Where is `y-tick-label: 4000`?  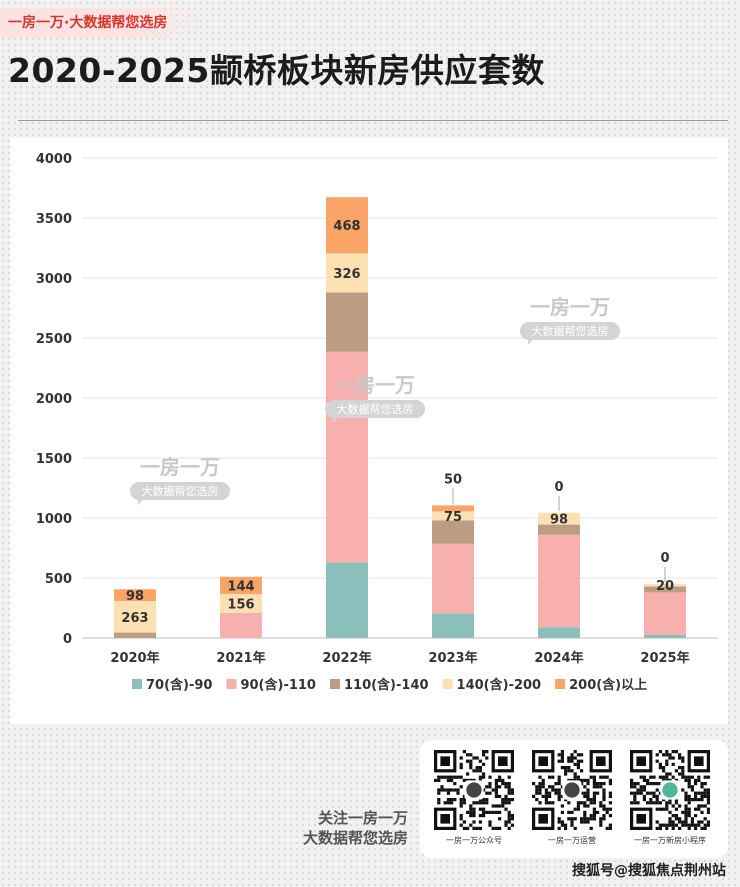 y-tick-label: 4000 is located at coordinates (54, 159).